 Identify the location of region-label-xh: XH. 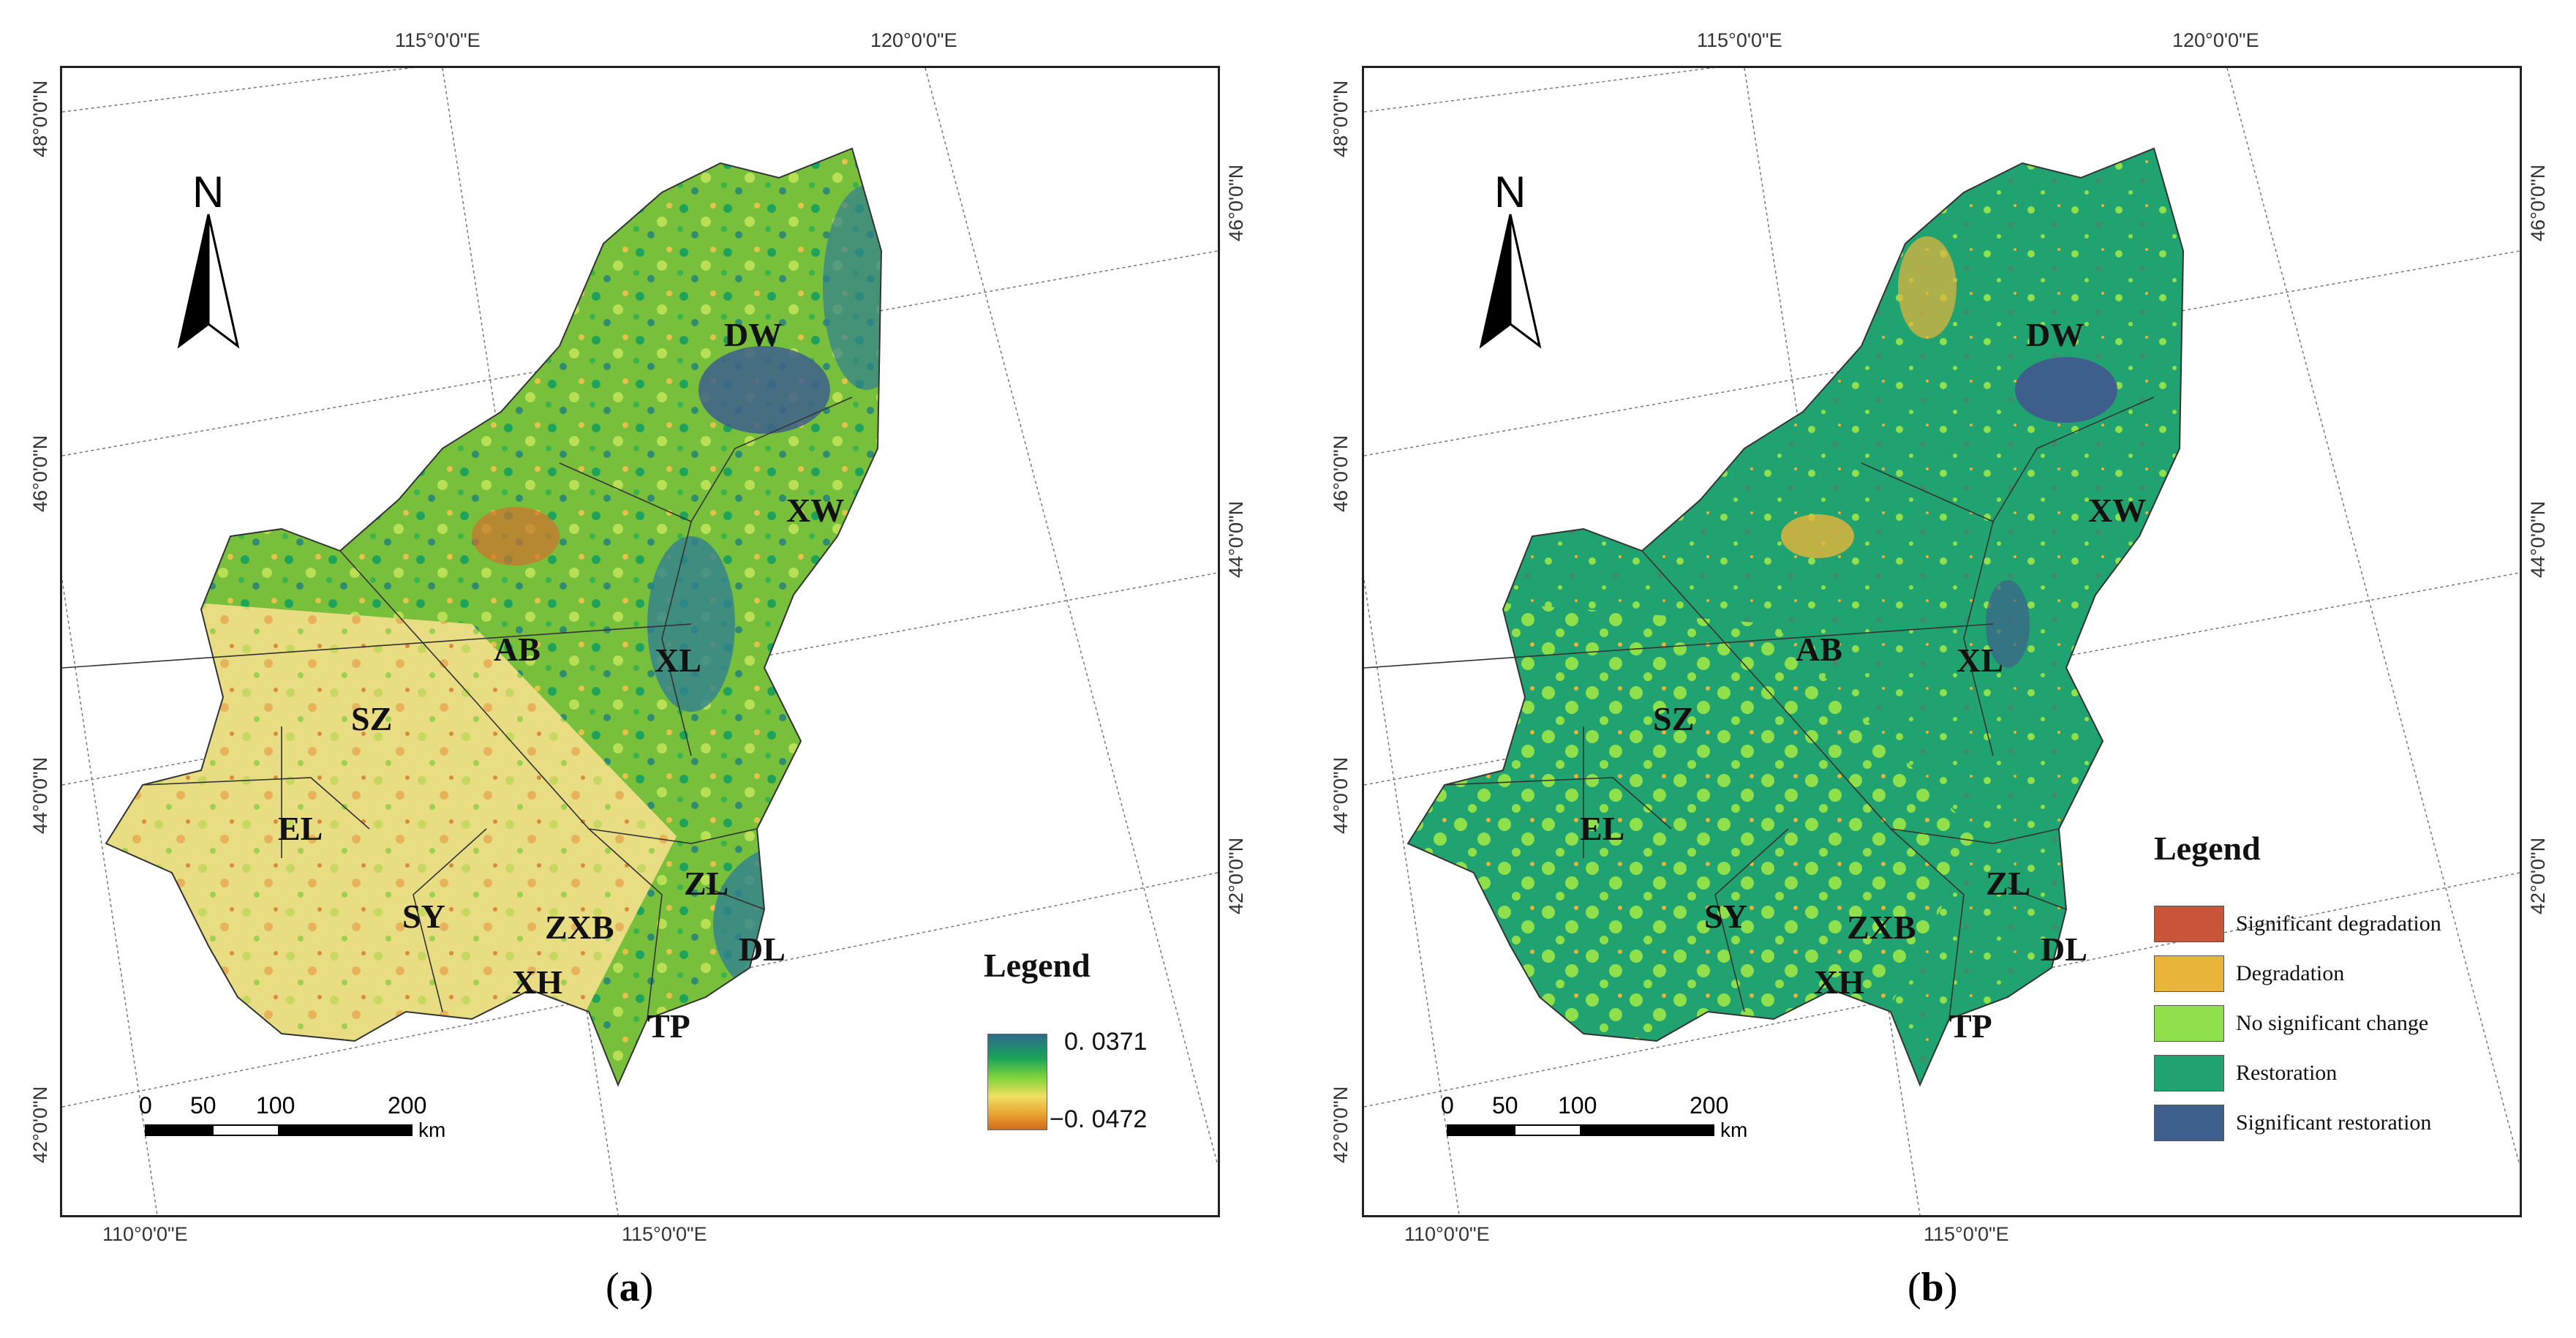
(537, 982).